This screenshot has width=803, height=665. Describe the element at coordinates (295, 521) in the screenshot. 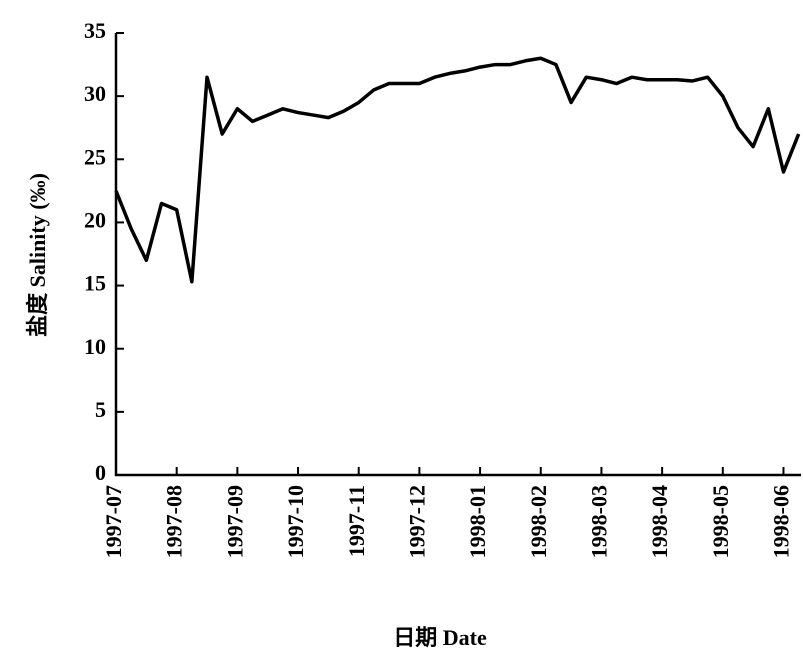

I see `x-tick-label: 1997-10` at that location.